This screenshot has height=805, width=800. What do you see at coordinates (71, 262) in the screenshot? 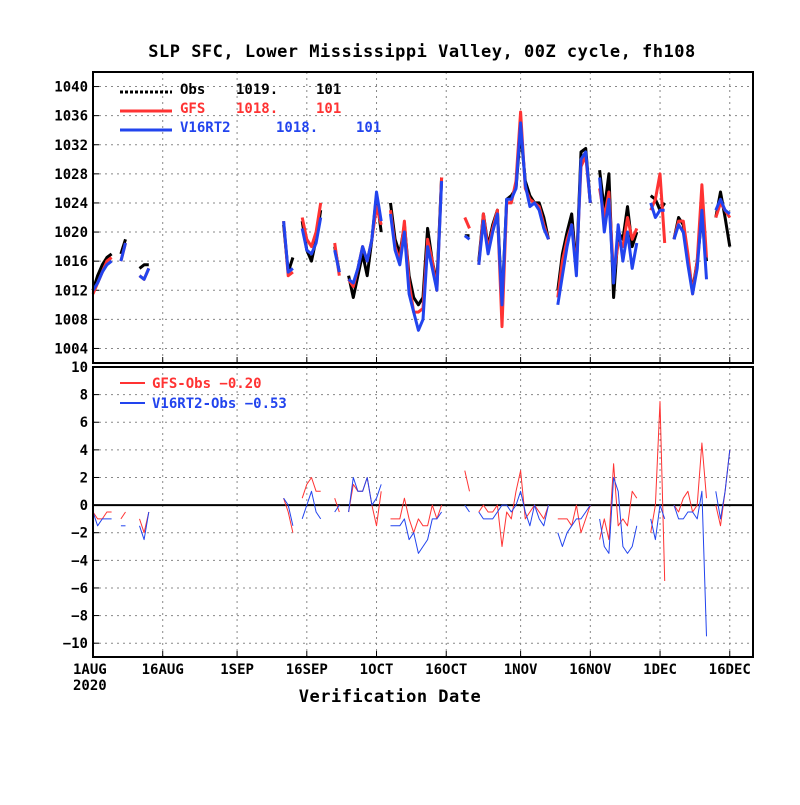
I see `y-tick-label: 1016` at bounding box center [71, 262].